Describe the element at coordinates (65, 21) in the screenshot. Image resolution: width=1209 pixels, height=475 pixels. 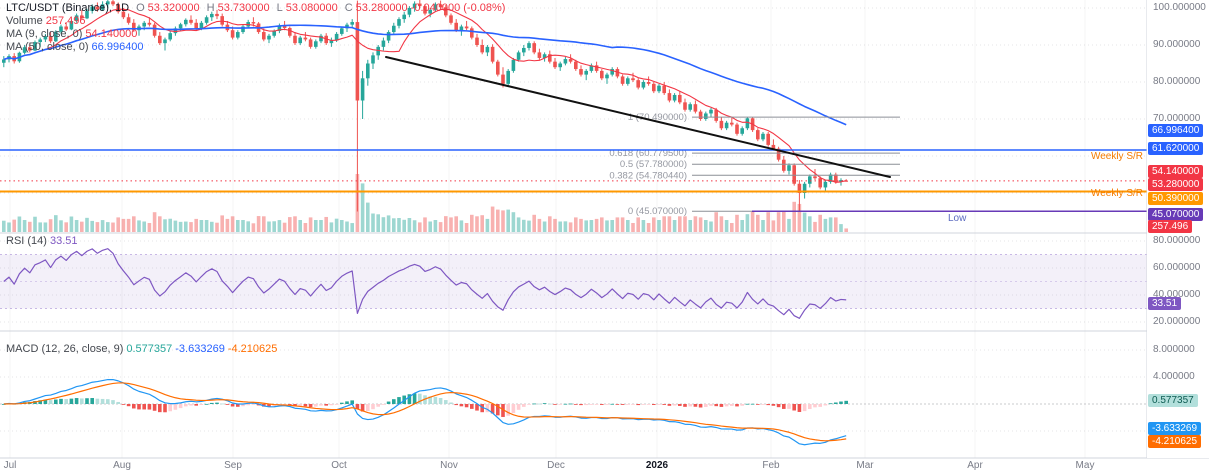
I see `volume-value: 257.496` at that location.